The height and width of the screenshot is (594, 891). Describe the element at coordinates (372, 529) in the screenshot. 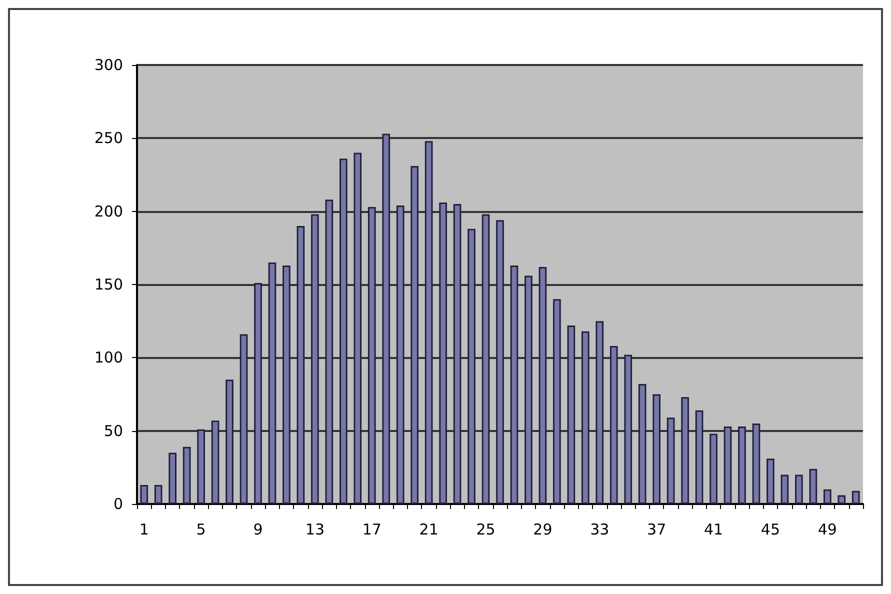

I see `x-tick-label: 17` at that location.